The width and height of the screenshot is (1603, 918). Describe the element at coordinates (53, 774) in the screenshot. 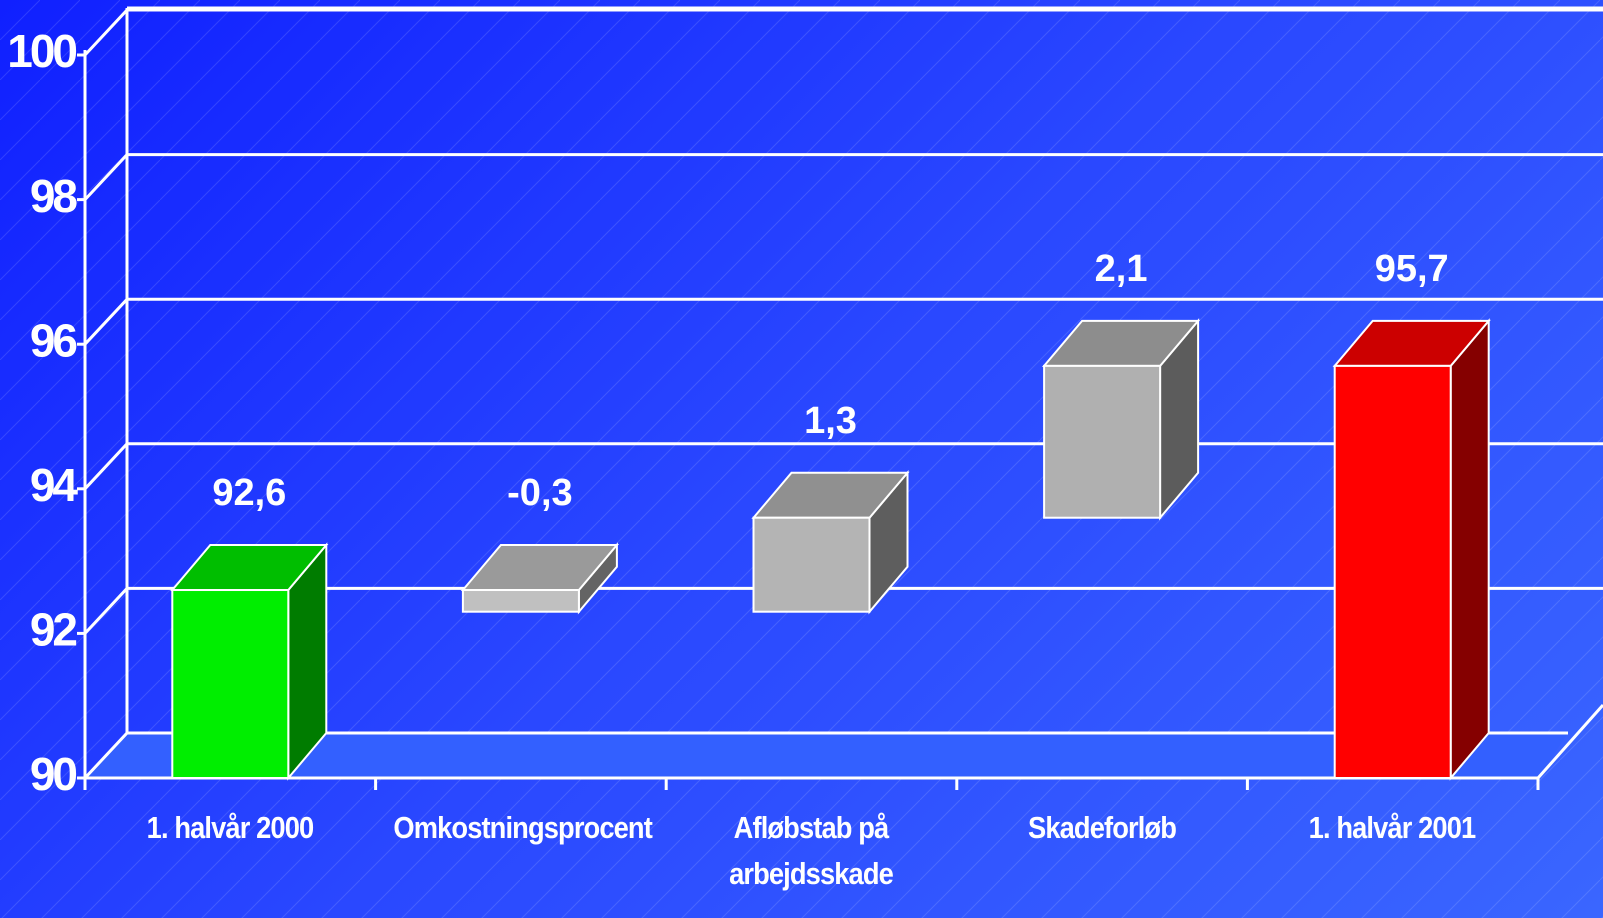

I see `y-tick-label: 90` at that location.